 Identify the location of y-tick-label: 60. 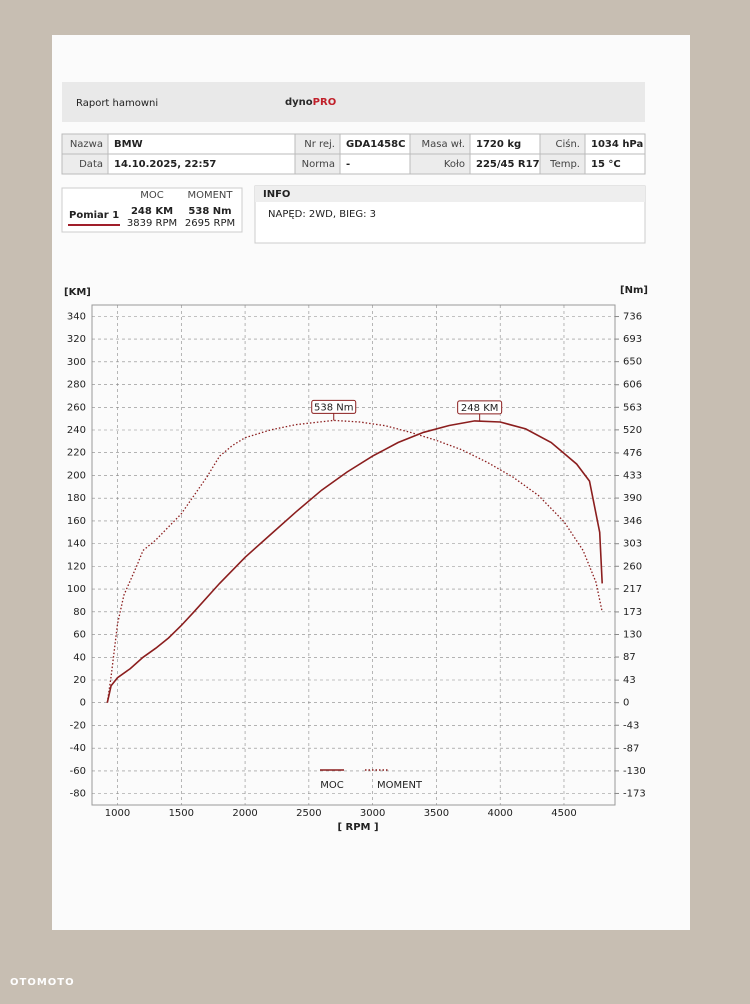
(79, 635).